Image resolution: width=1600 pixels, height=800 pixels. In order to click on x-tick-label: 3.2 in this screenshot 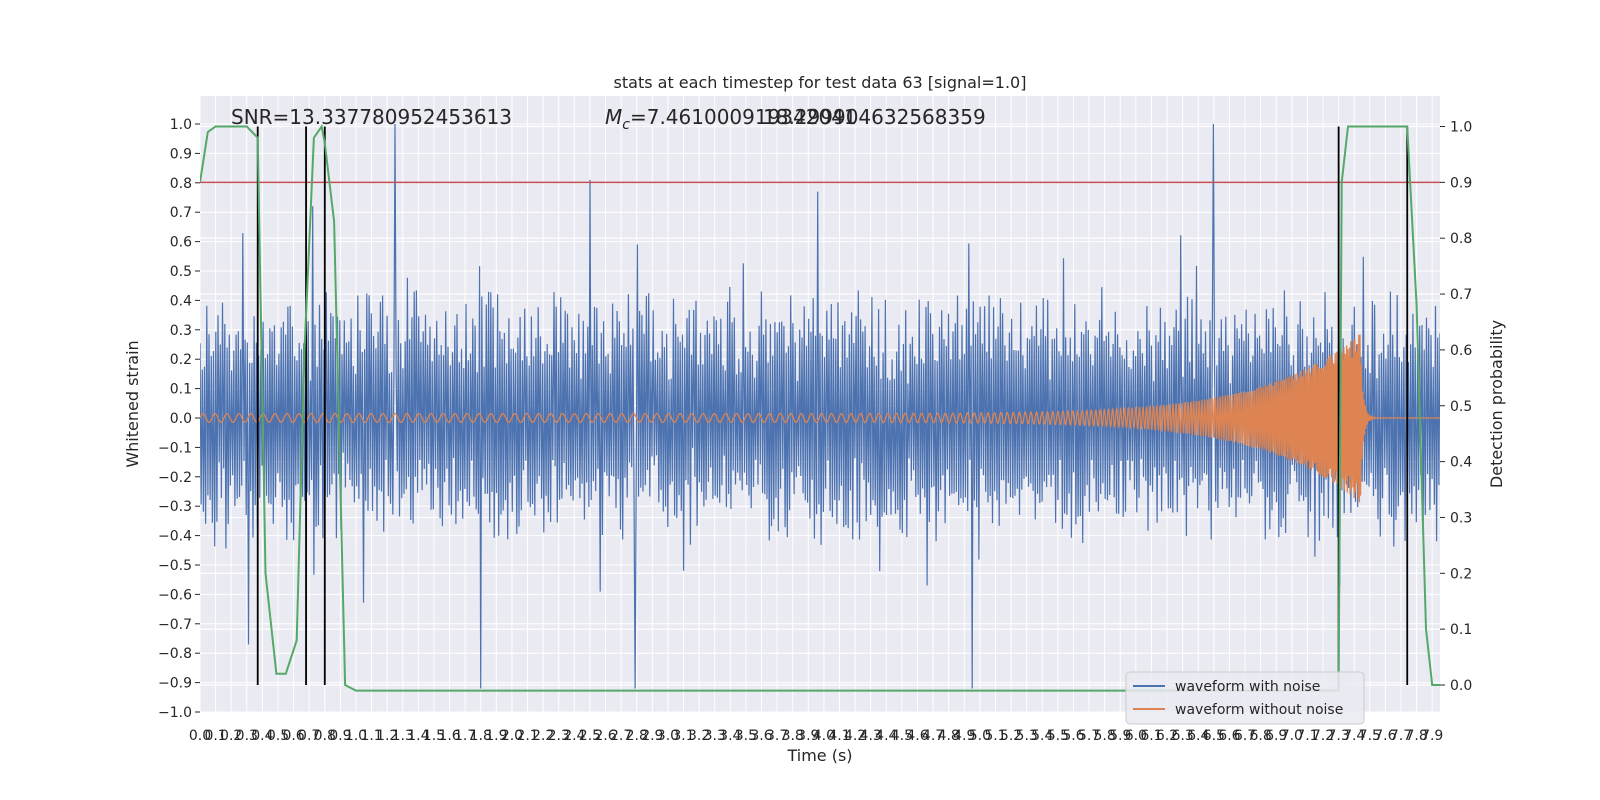, I will do `click(699, 736)`.